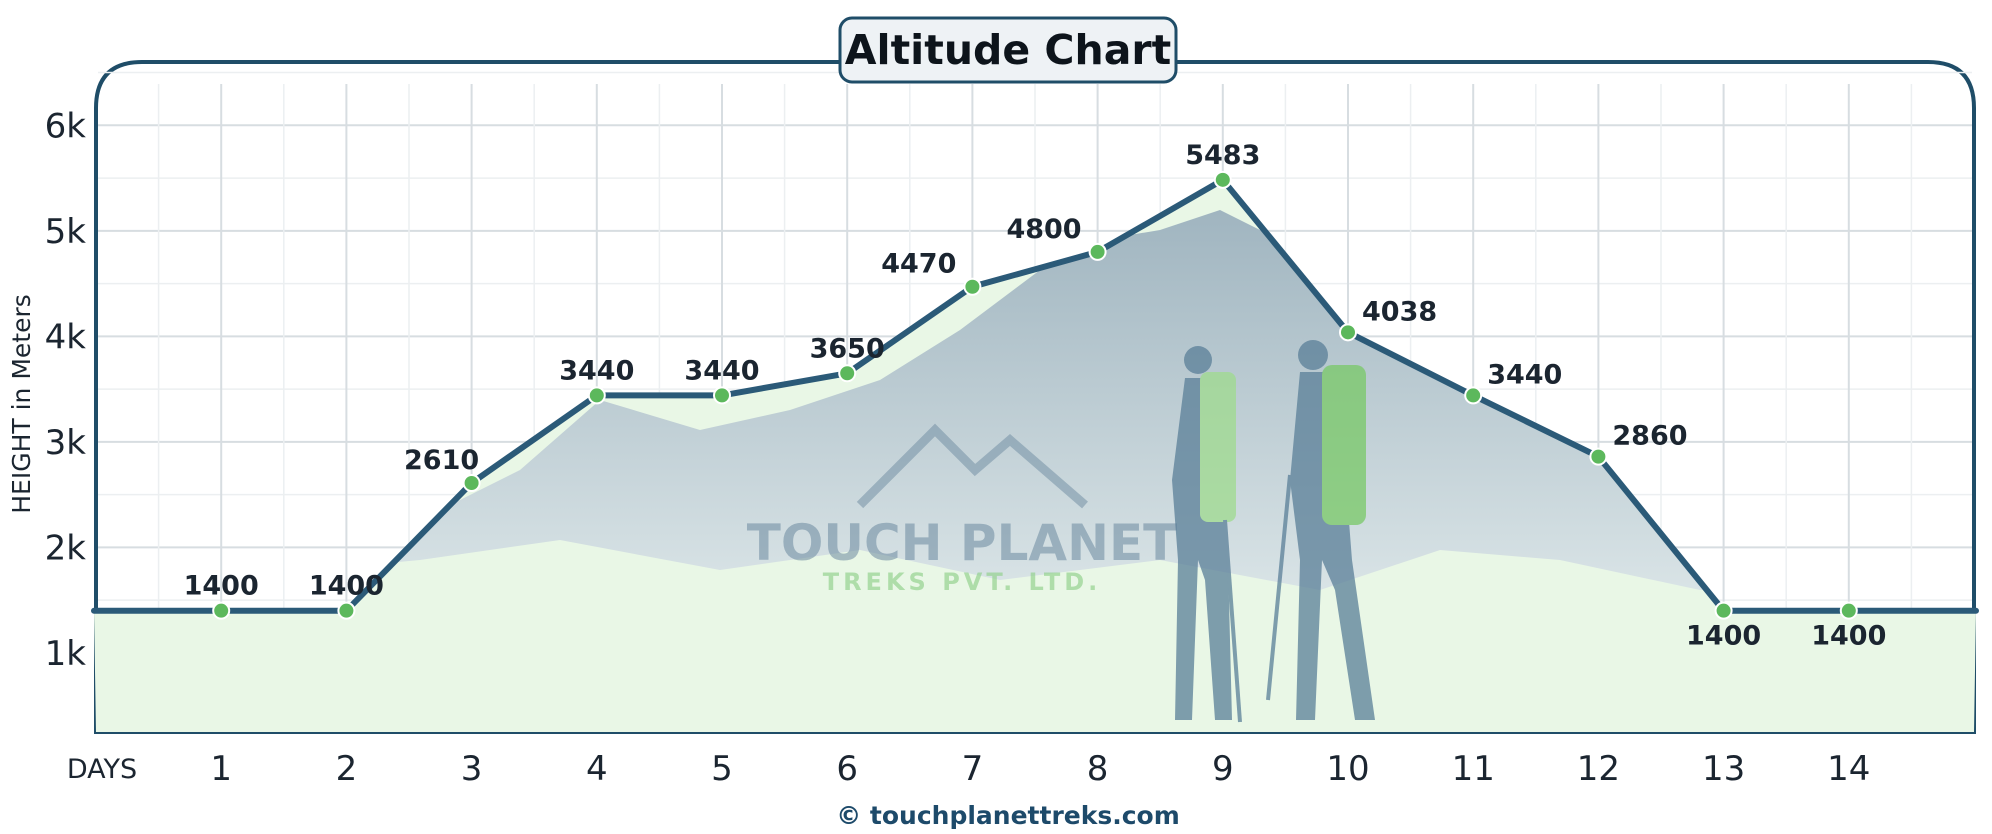  I want to click on y-axis-label: HEIGHT in Meters, so click(21, 404).